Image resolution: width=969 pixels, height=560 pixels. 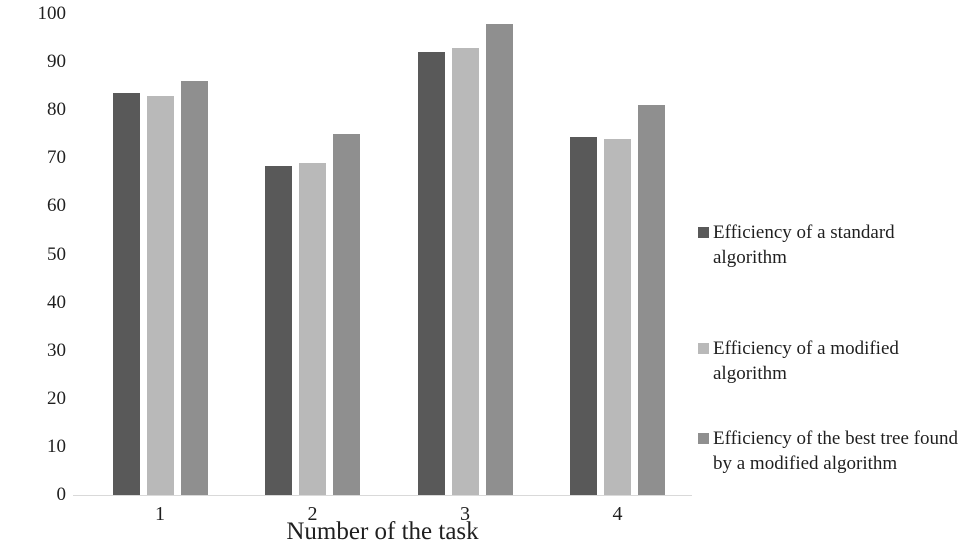 What do you see at coordinates (61, 494) in the screenshot?
I see `y-tick-label: 0` at bounding box center [61, 494].